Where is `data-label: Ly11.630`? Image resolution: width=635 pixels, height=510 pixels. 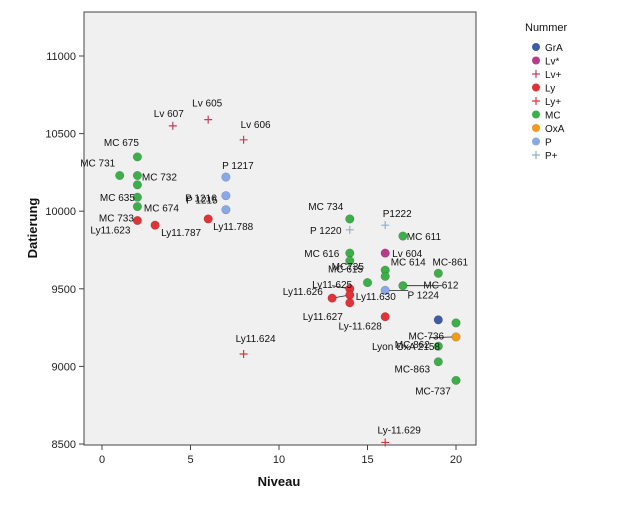
data-label: Ly11.630 is located at coordinates (376, 297).